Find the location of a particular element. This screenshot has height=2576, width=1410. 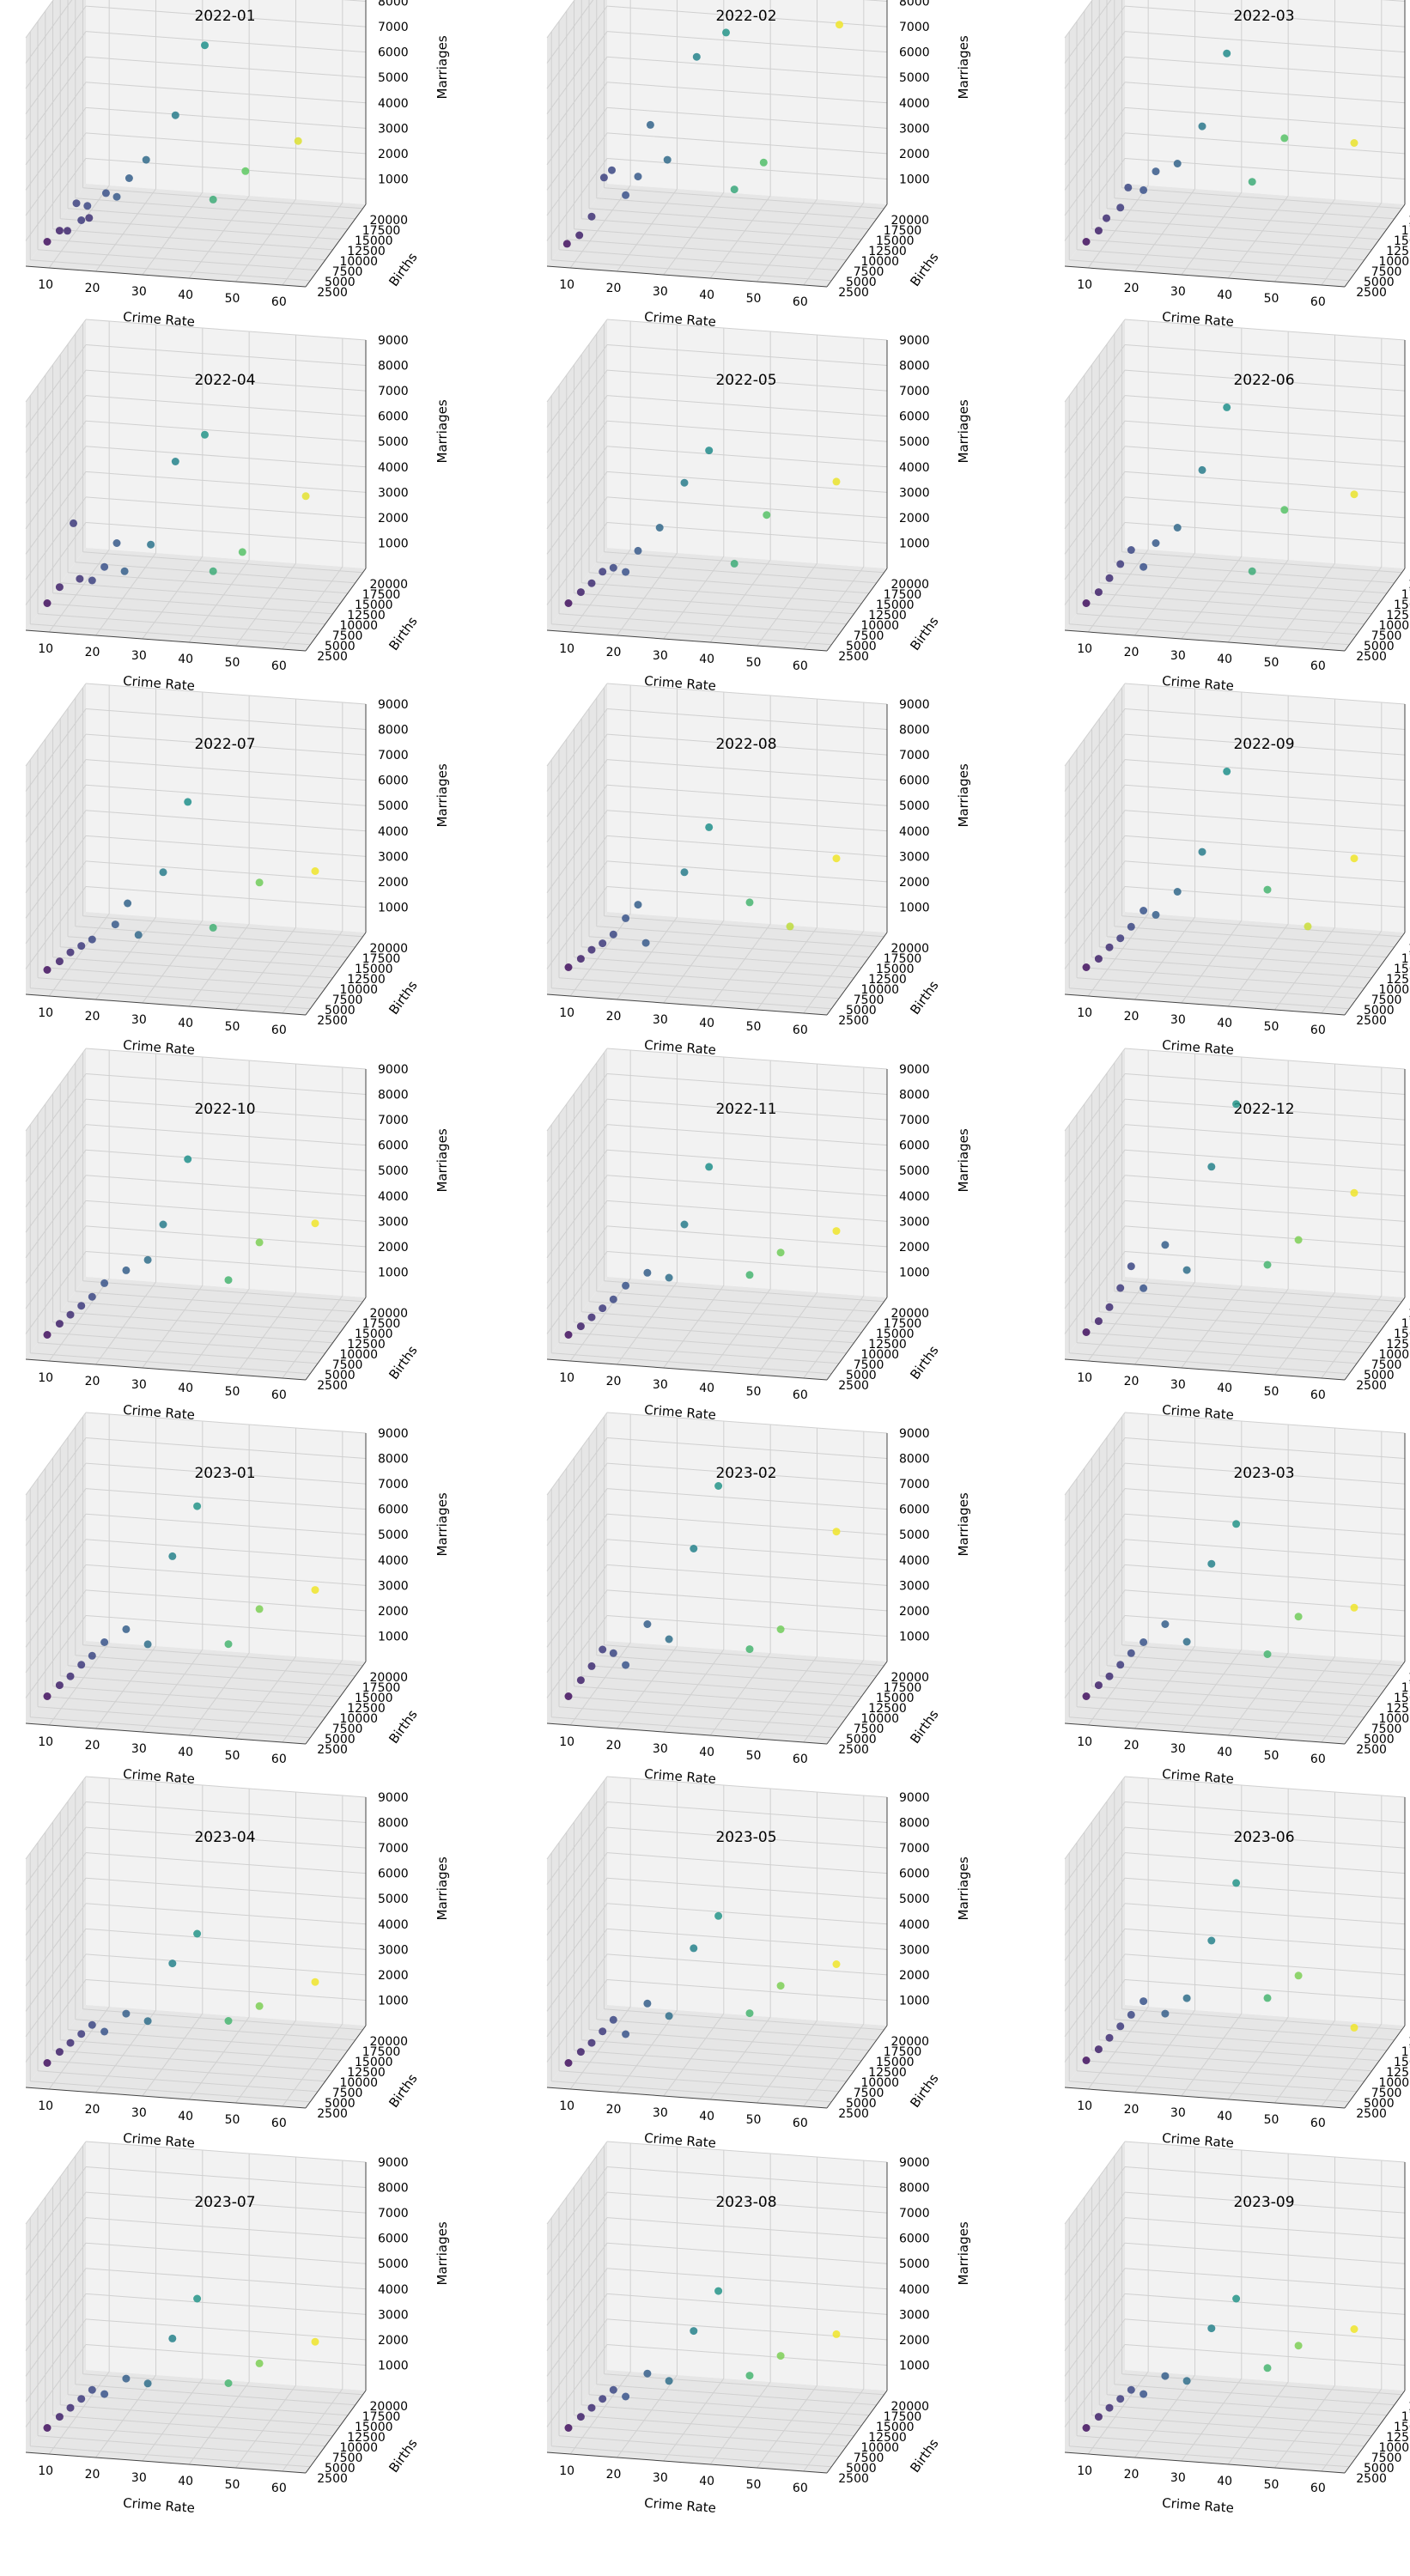

subplot-title: 2023-07 is located at coordinates (225, 2202).